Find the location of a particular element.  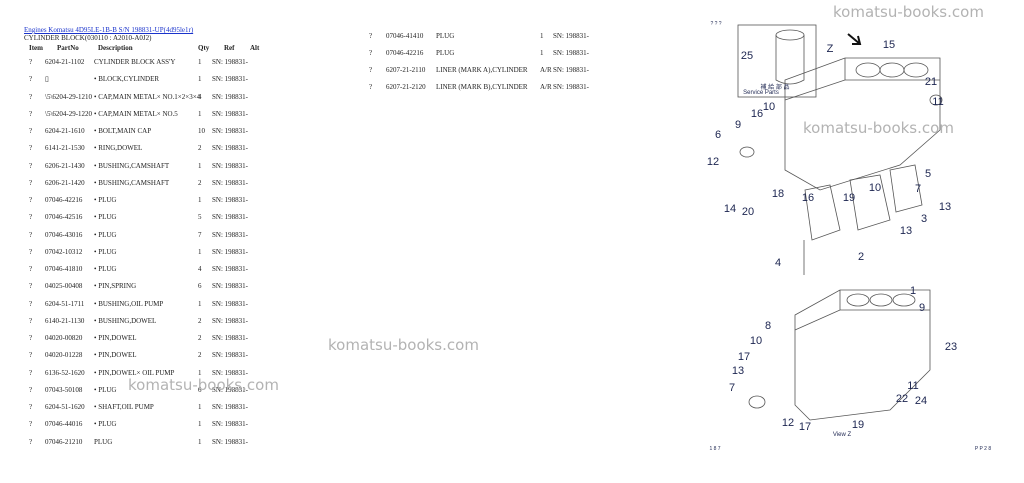

callout: 2 is located at coordinates (861, 257).